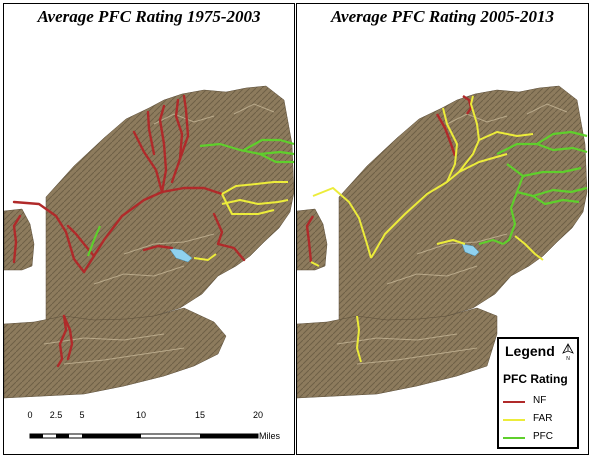  Describe the element at coordinates (56, 415) in the screenshot. I see `scale-tick-label: 2.5` at that location.